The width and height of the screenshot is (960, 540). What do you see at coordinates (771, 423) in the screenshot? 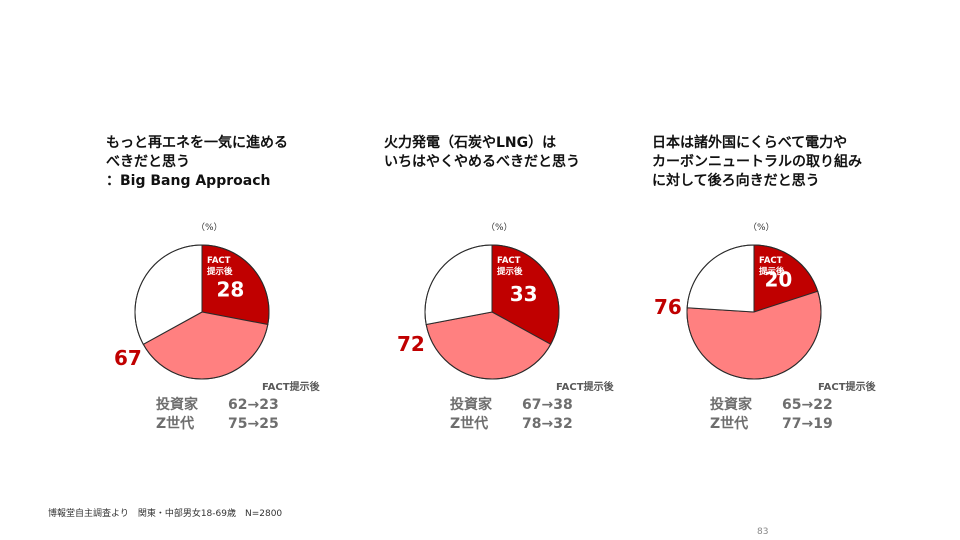
I see `stat-row-genz: Z世代 77→19` at bounding box center [771, 423].